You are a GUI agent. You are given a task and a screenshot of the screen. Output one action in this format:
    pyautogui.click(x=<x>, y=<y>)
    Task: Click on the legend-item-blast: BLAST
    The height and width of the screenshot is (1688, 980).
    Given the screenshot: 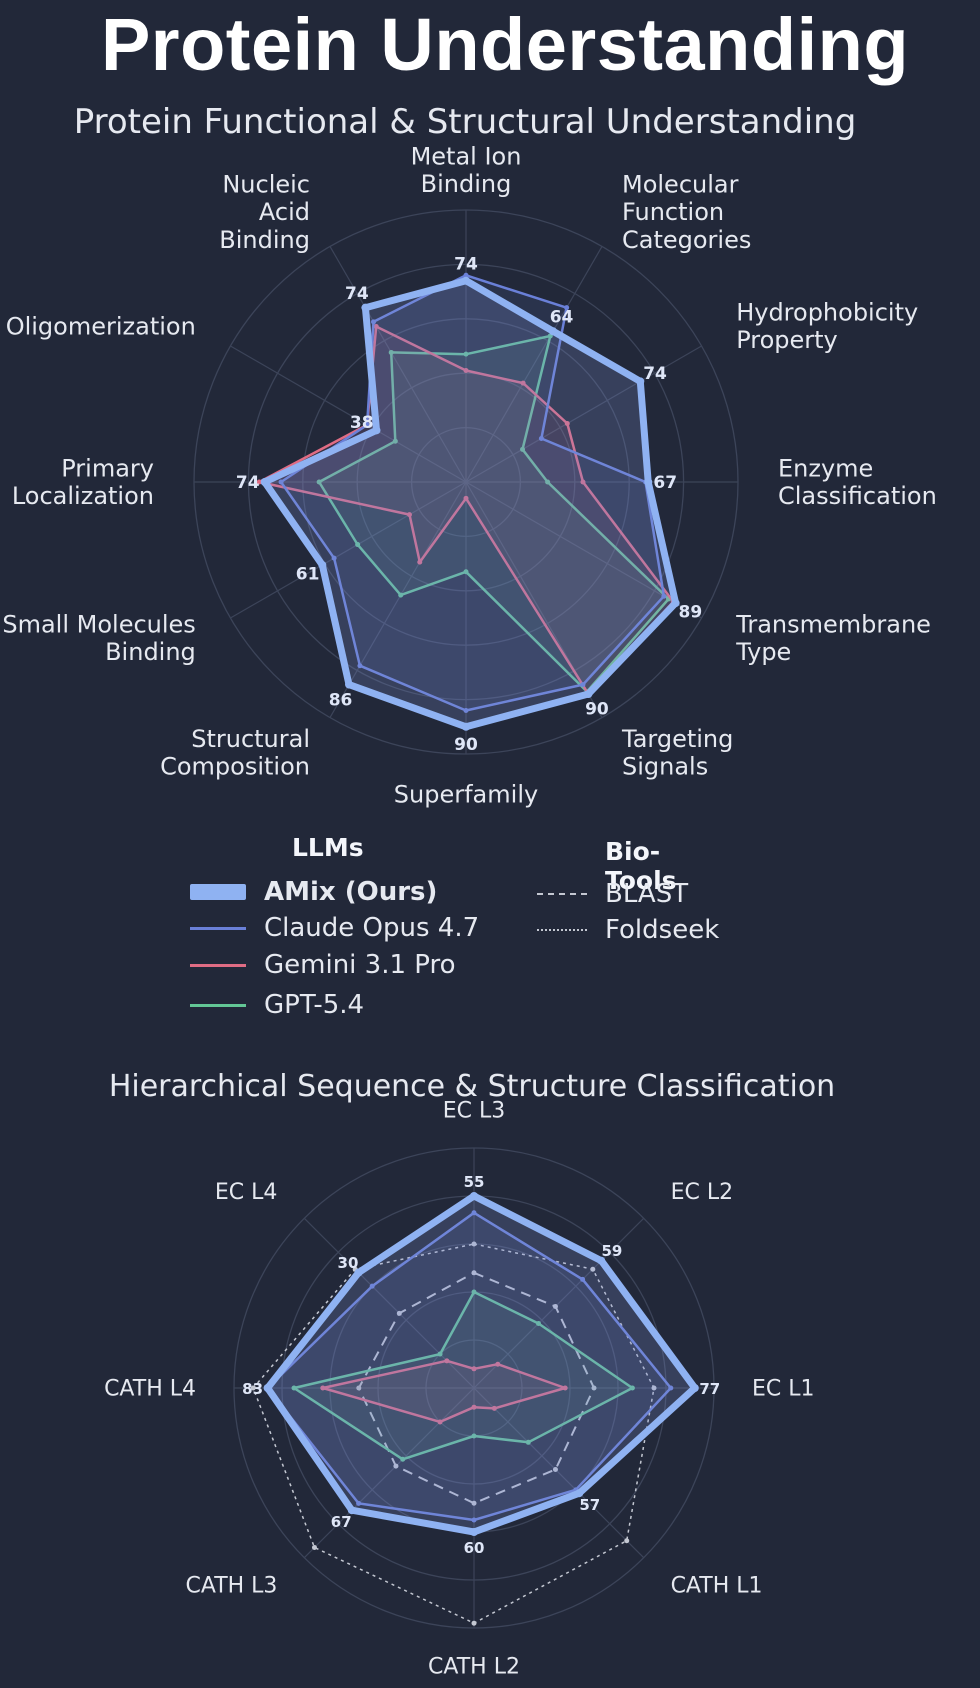 What is the action you would take?
    pyautogui.click(x=612, y=894)
    